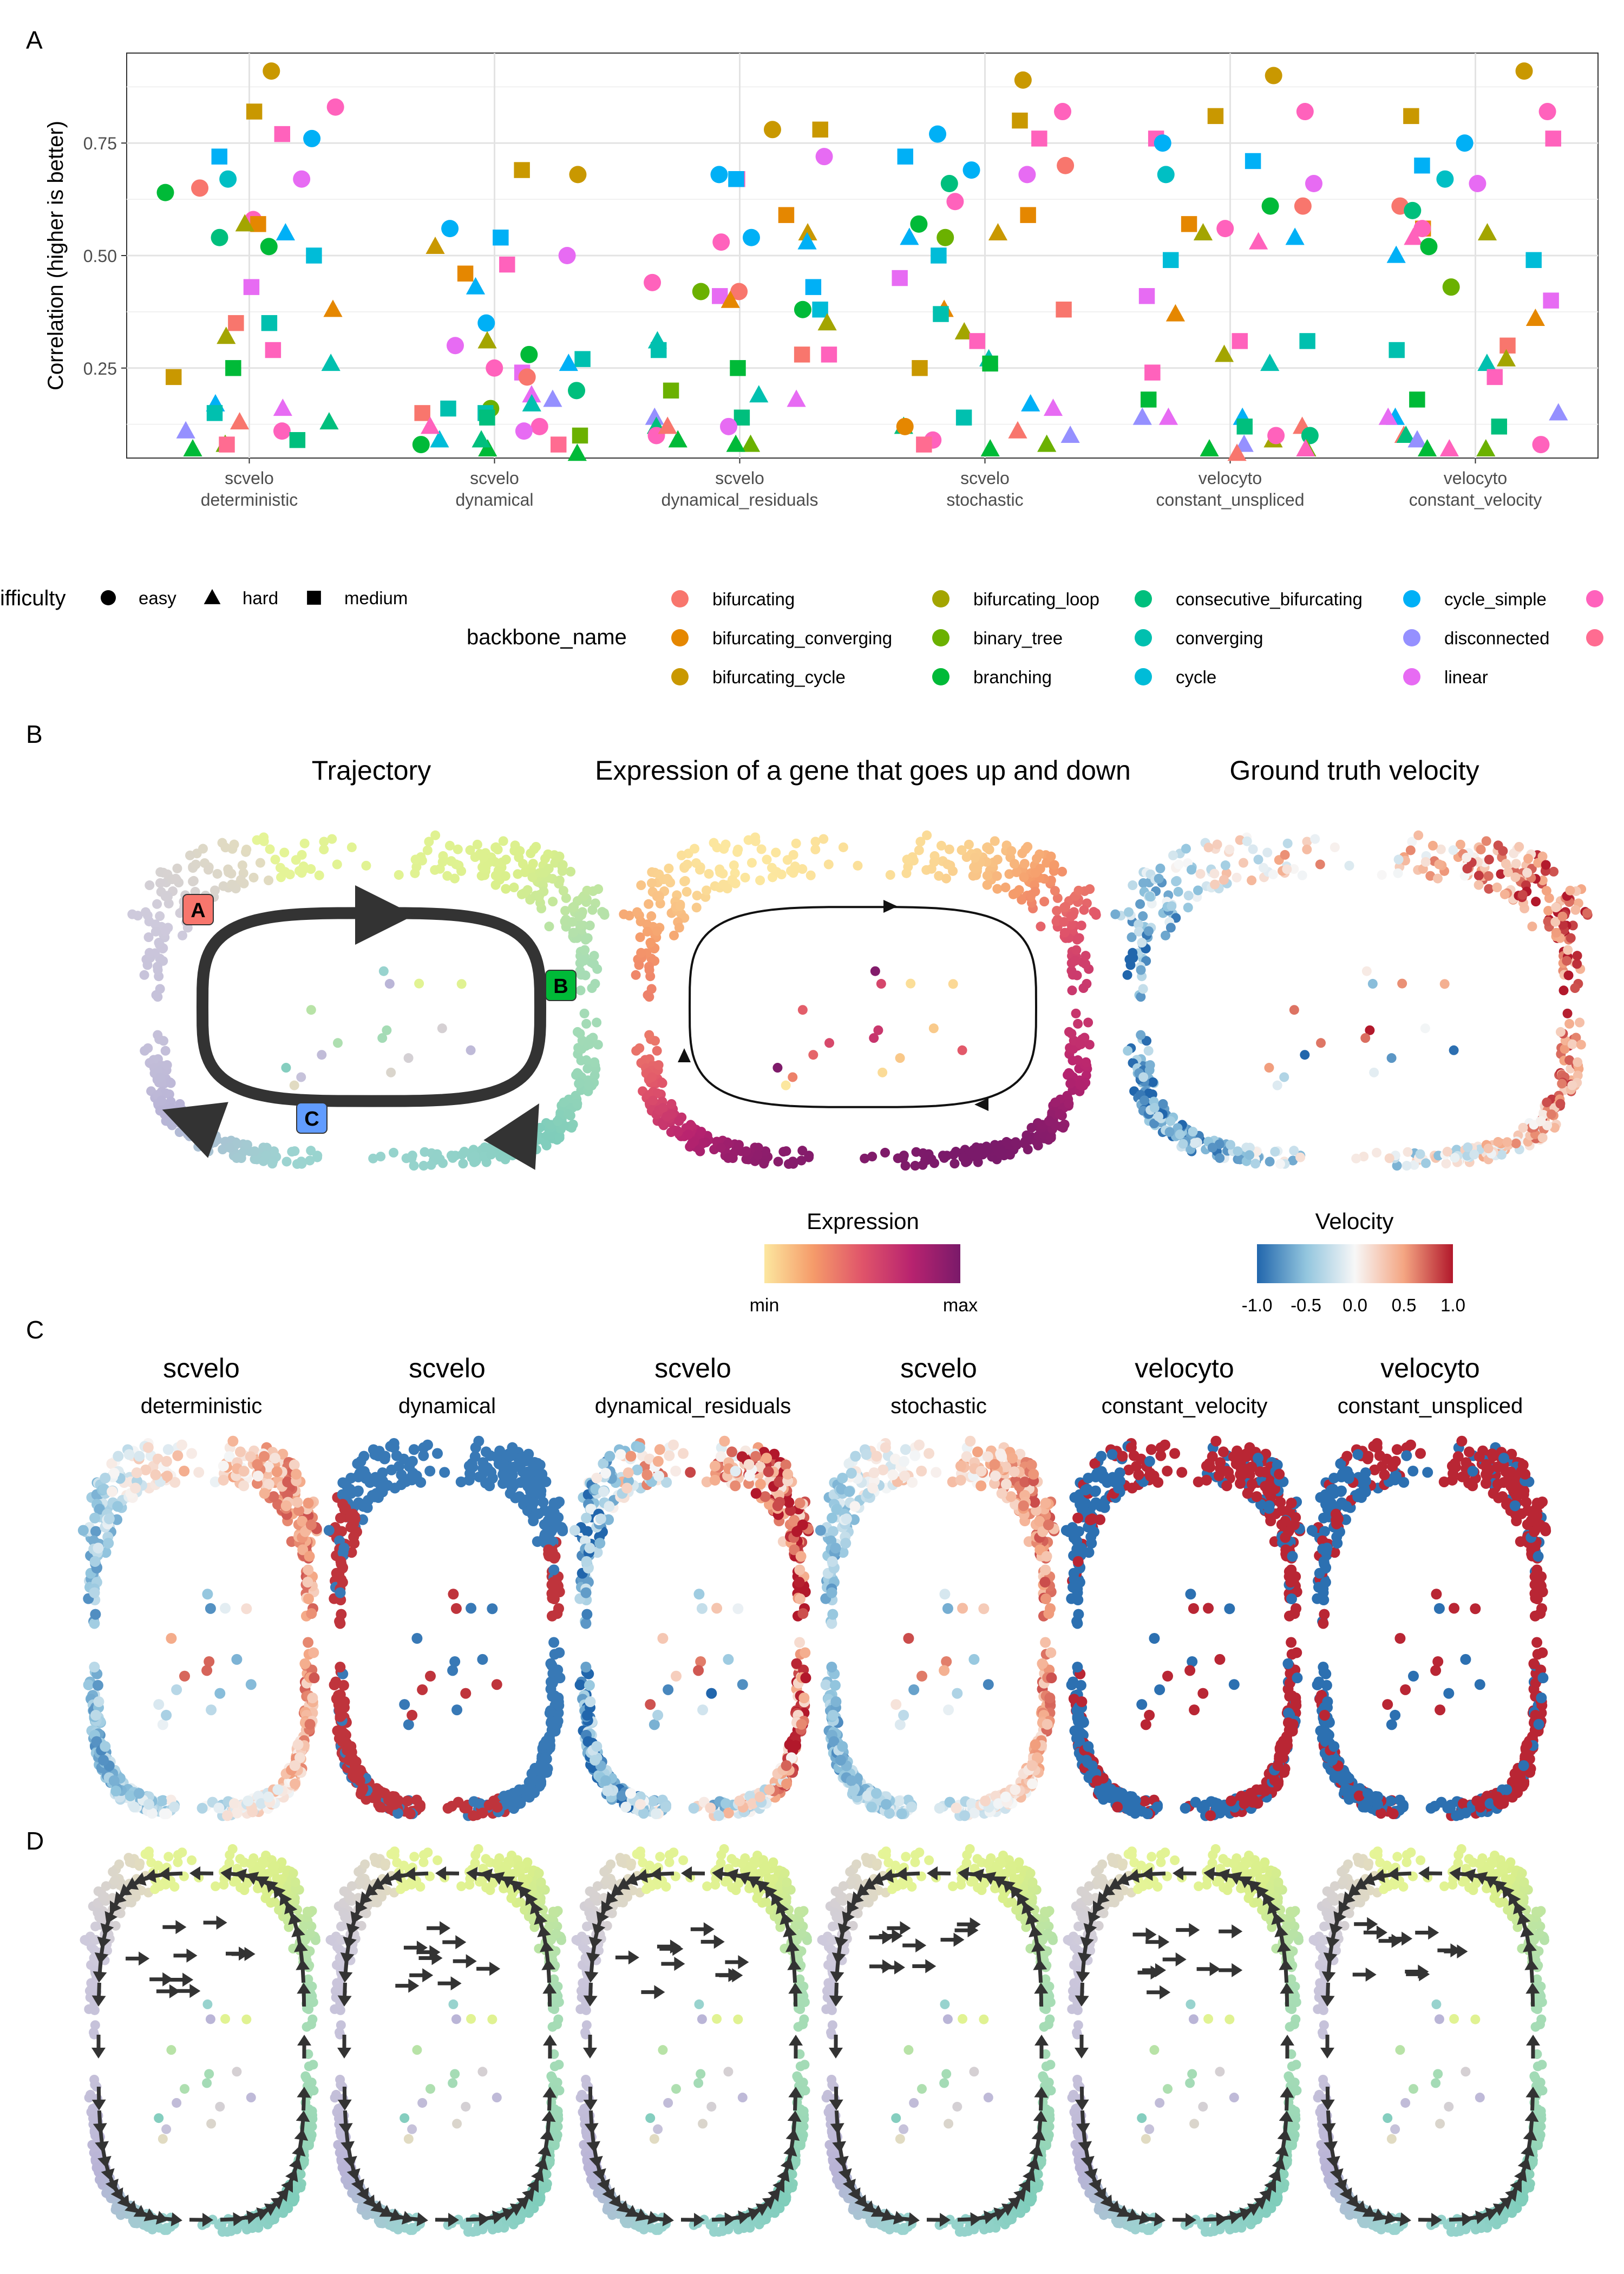 This screenshot has height=2274, width=1624. I want to click on expression-legend: Expression min max, so click(864, 1262).